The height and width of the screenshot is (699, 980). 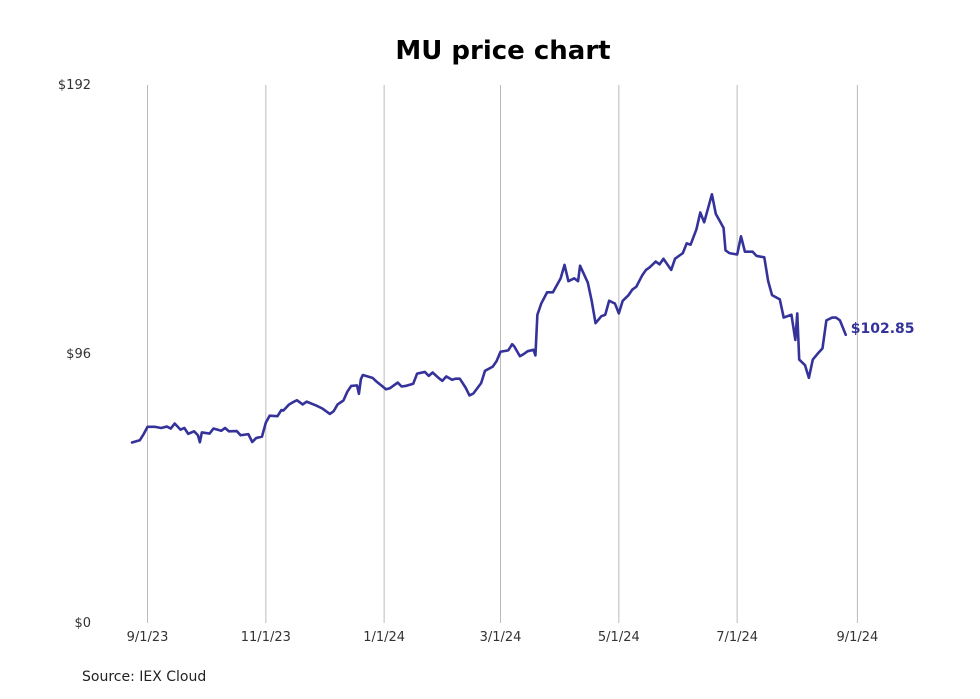 What do you see at coordinates (78, 354) in the screenshot?
I see `y-tick-label: $96` at bounding box center [78, 354].